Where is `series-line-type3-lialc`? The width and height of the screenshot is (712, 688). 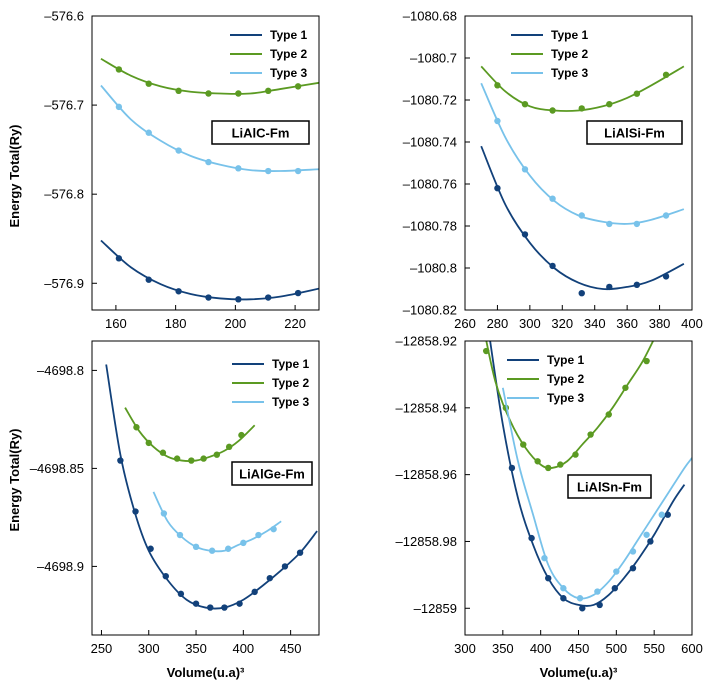 series-line-type3-lialc is located at coordinates (209, 128).